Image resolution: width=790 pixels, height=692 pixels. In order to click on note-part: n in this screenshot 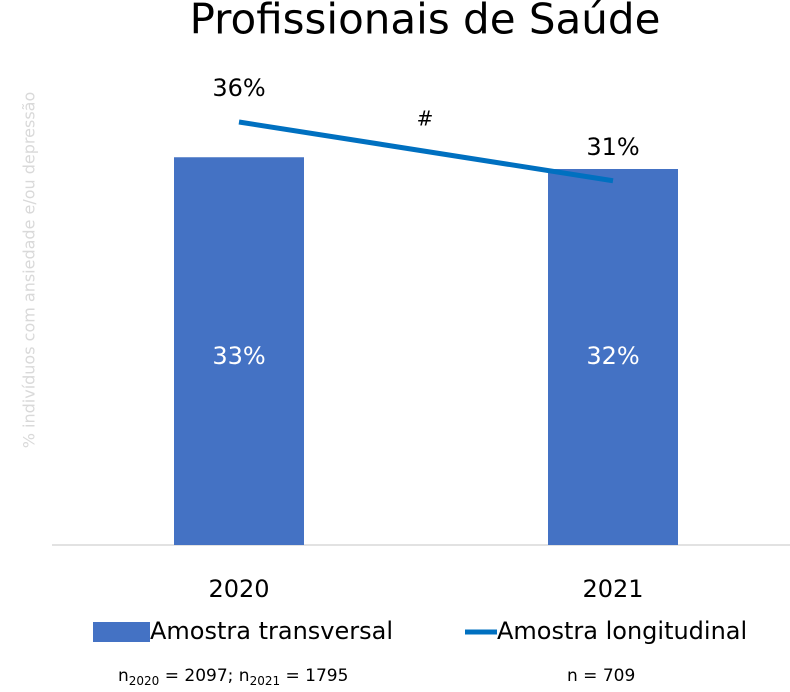, I will do `click(123, 676)`.